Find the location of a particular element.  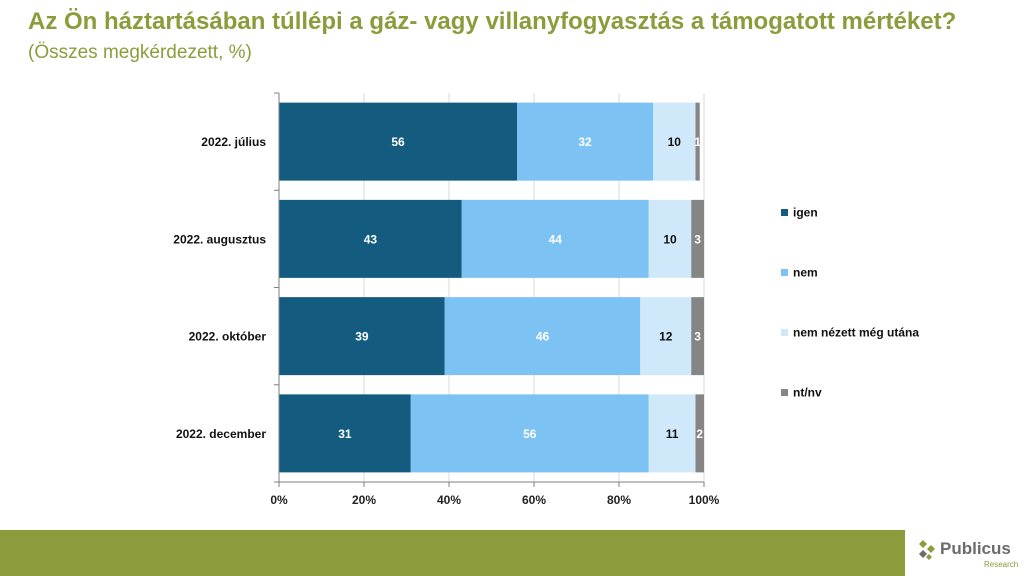

data-label: 11 is located at coordinates (672, 434).